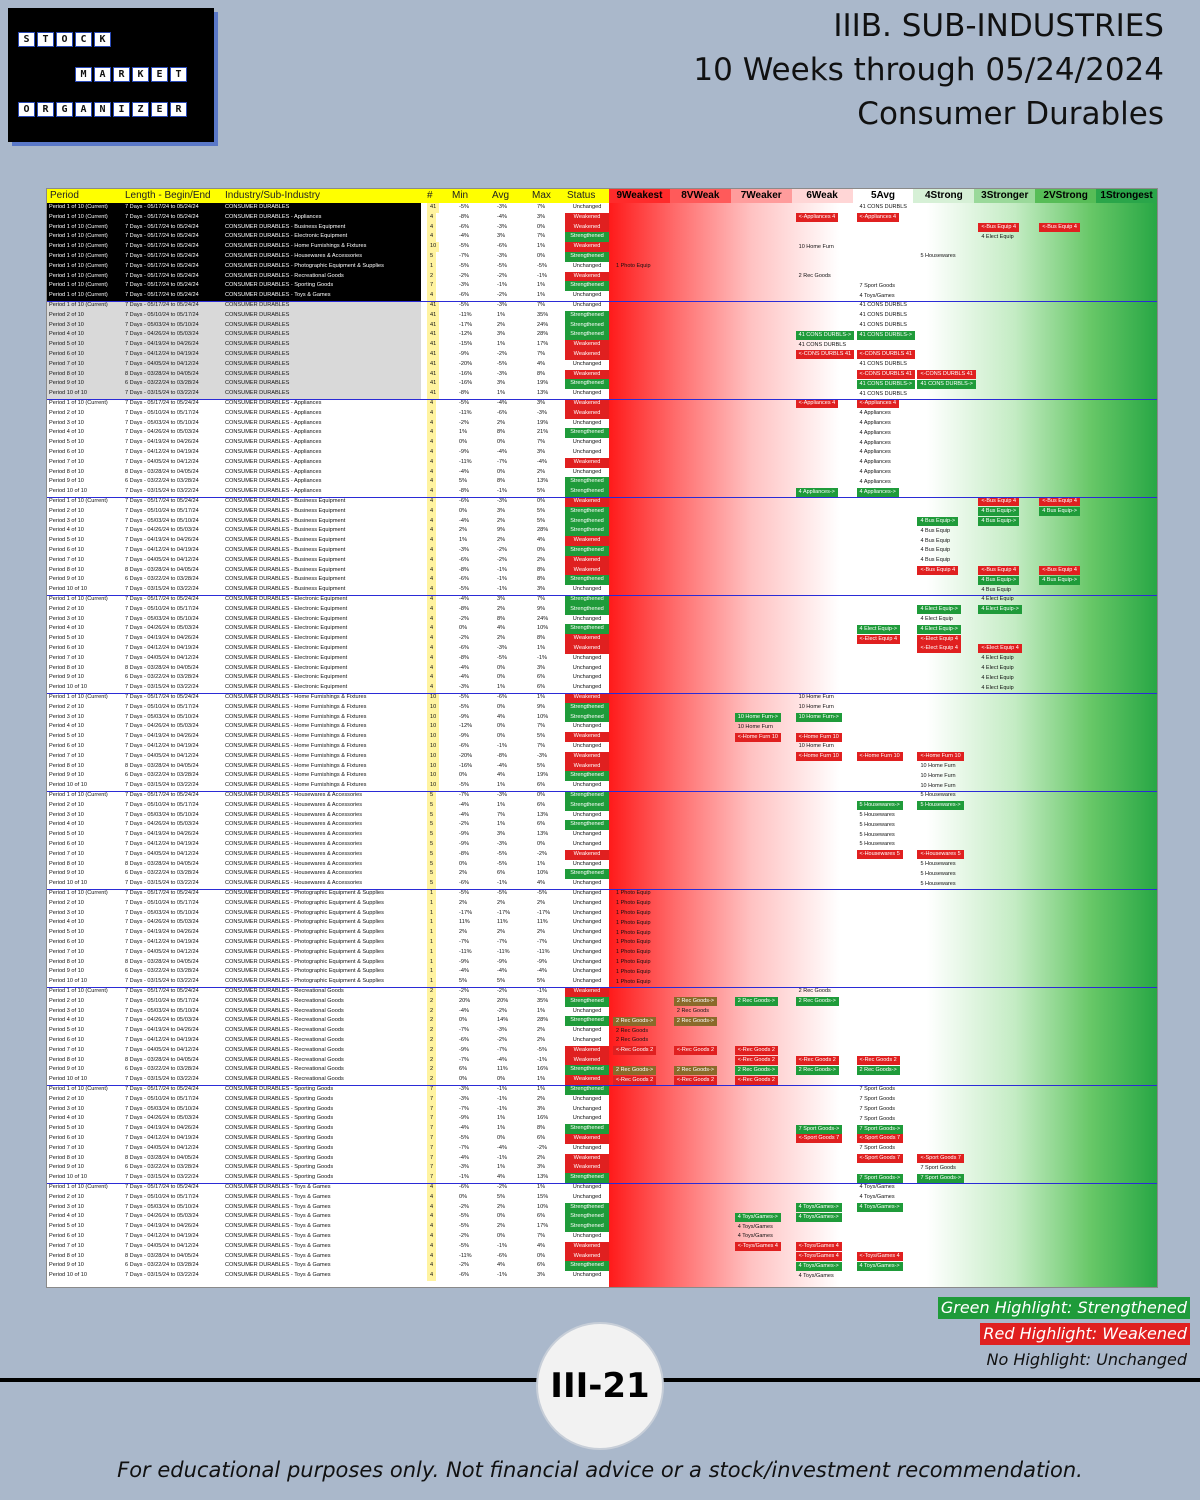 The height and width of the screenshot is (1500, 1200). Describe the element at coordinates (464, 844) in the screenshot. I see `cell-min: -9%` at that location.